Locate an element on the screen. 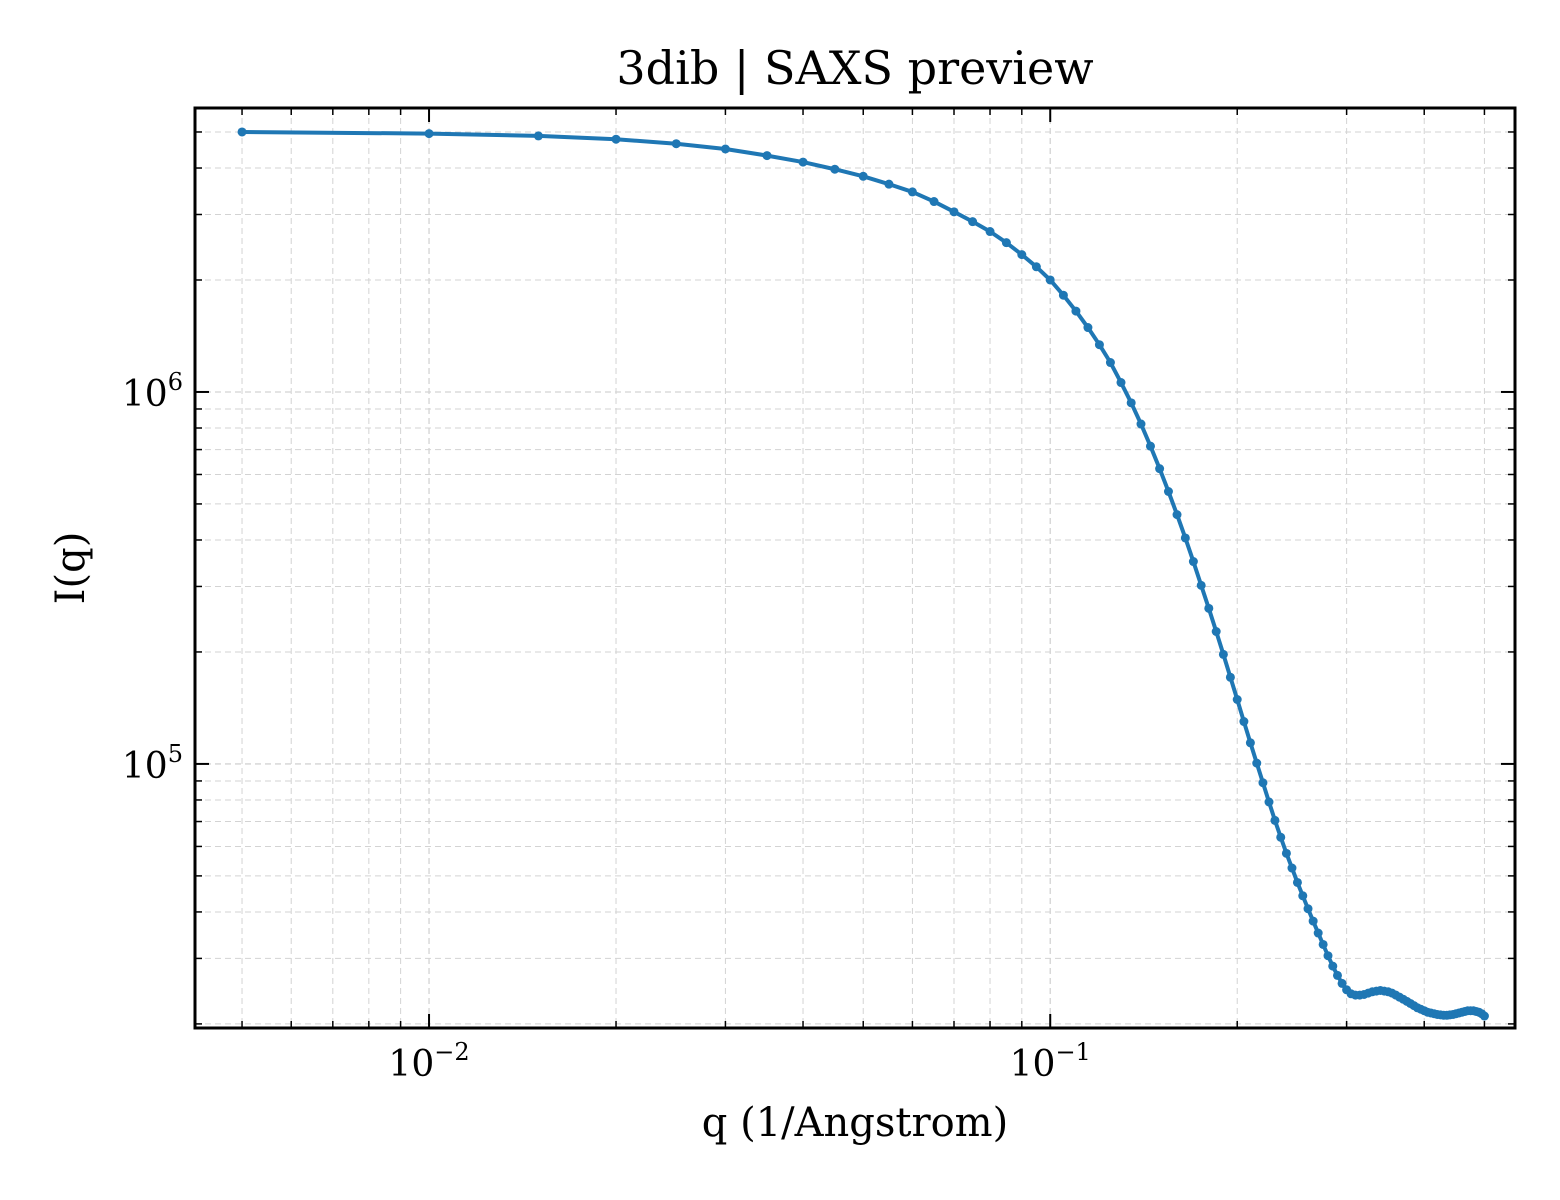 The width and height of the screenshot is (1560, 1200). x-axis-label: q (1/Angstrom) is located at coordinates (855, 1123).